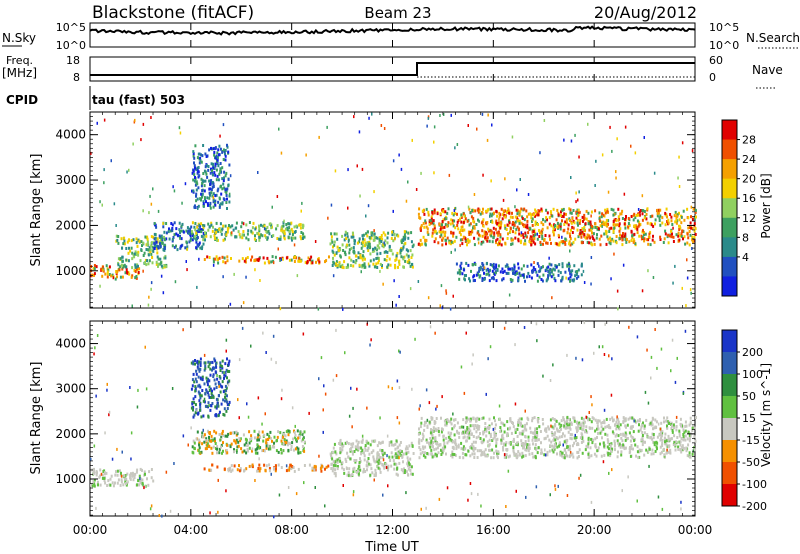 The width and height of the screenshot is (800, 554). I want to click on y-tick-label: 2000, so click(70, 225).